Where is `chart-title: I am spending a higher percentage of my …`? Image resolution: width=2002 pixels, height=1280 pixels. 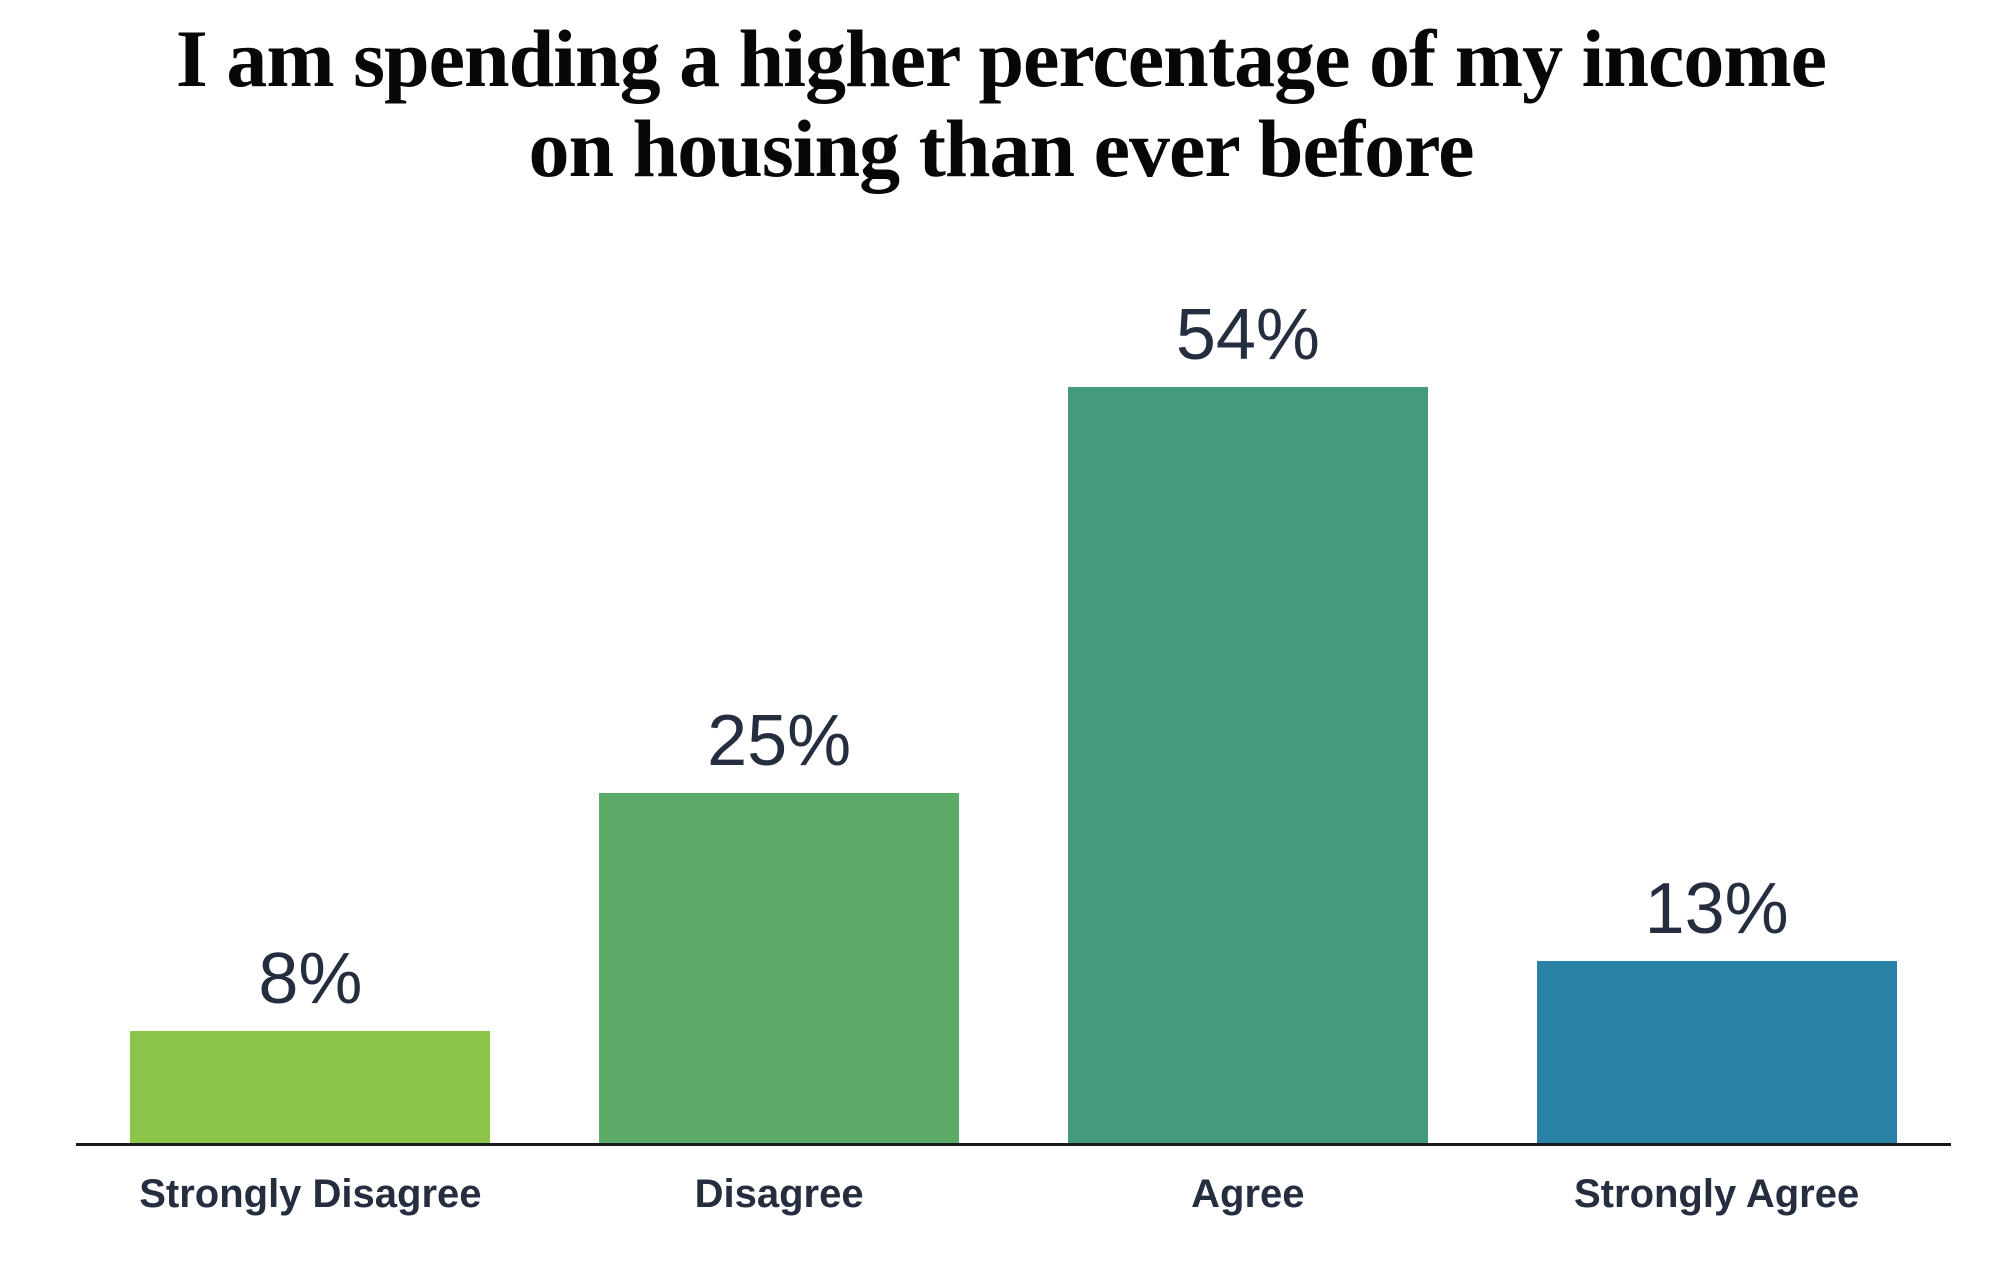 chart-title: I am spending a higher percentage of my … is located at coordinates (1001, 103).